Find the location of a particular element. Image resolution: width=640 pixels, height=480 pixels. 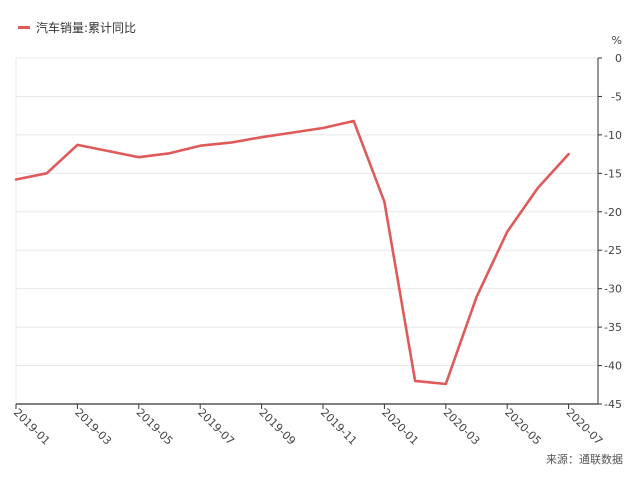

x-tick-label: 2019-05 is located at coordinates (155, 427).